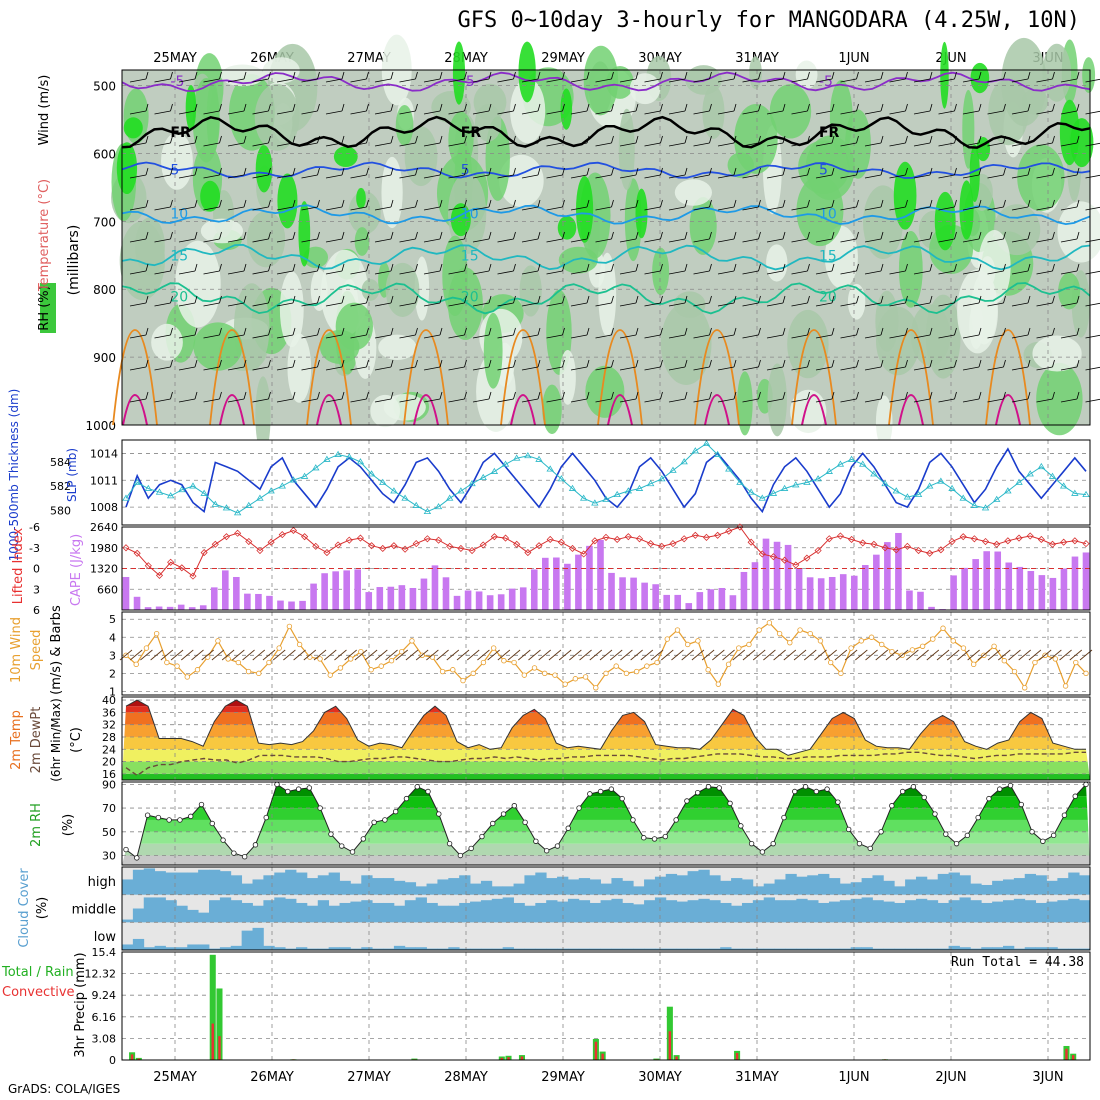 The image size is (1100, 1100). I want to click on temp-frame, so click(606, 738).